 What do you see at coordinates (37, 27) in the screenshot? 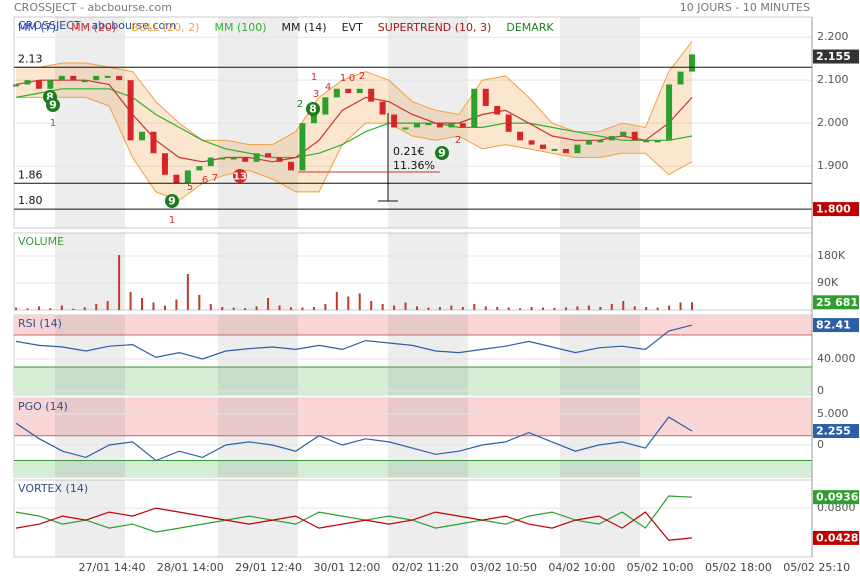
I see `legend-entry: MM (7)` at bounding box center [37, 27].